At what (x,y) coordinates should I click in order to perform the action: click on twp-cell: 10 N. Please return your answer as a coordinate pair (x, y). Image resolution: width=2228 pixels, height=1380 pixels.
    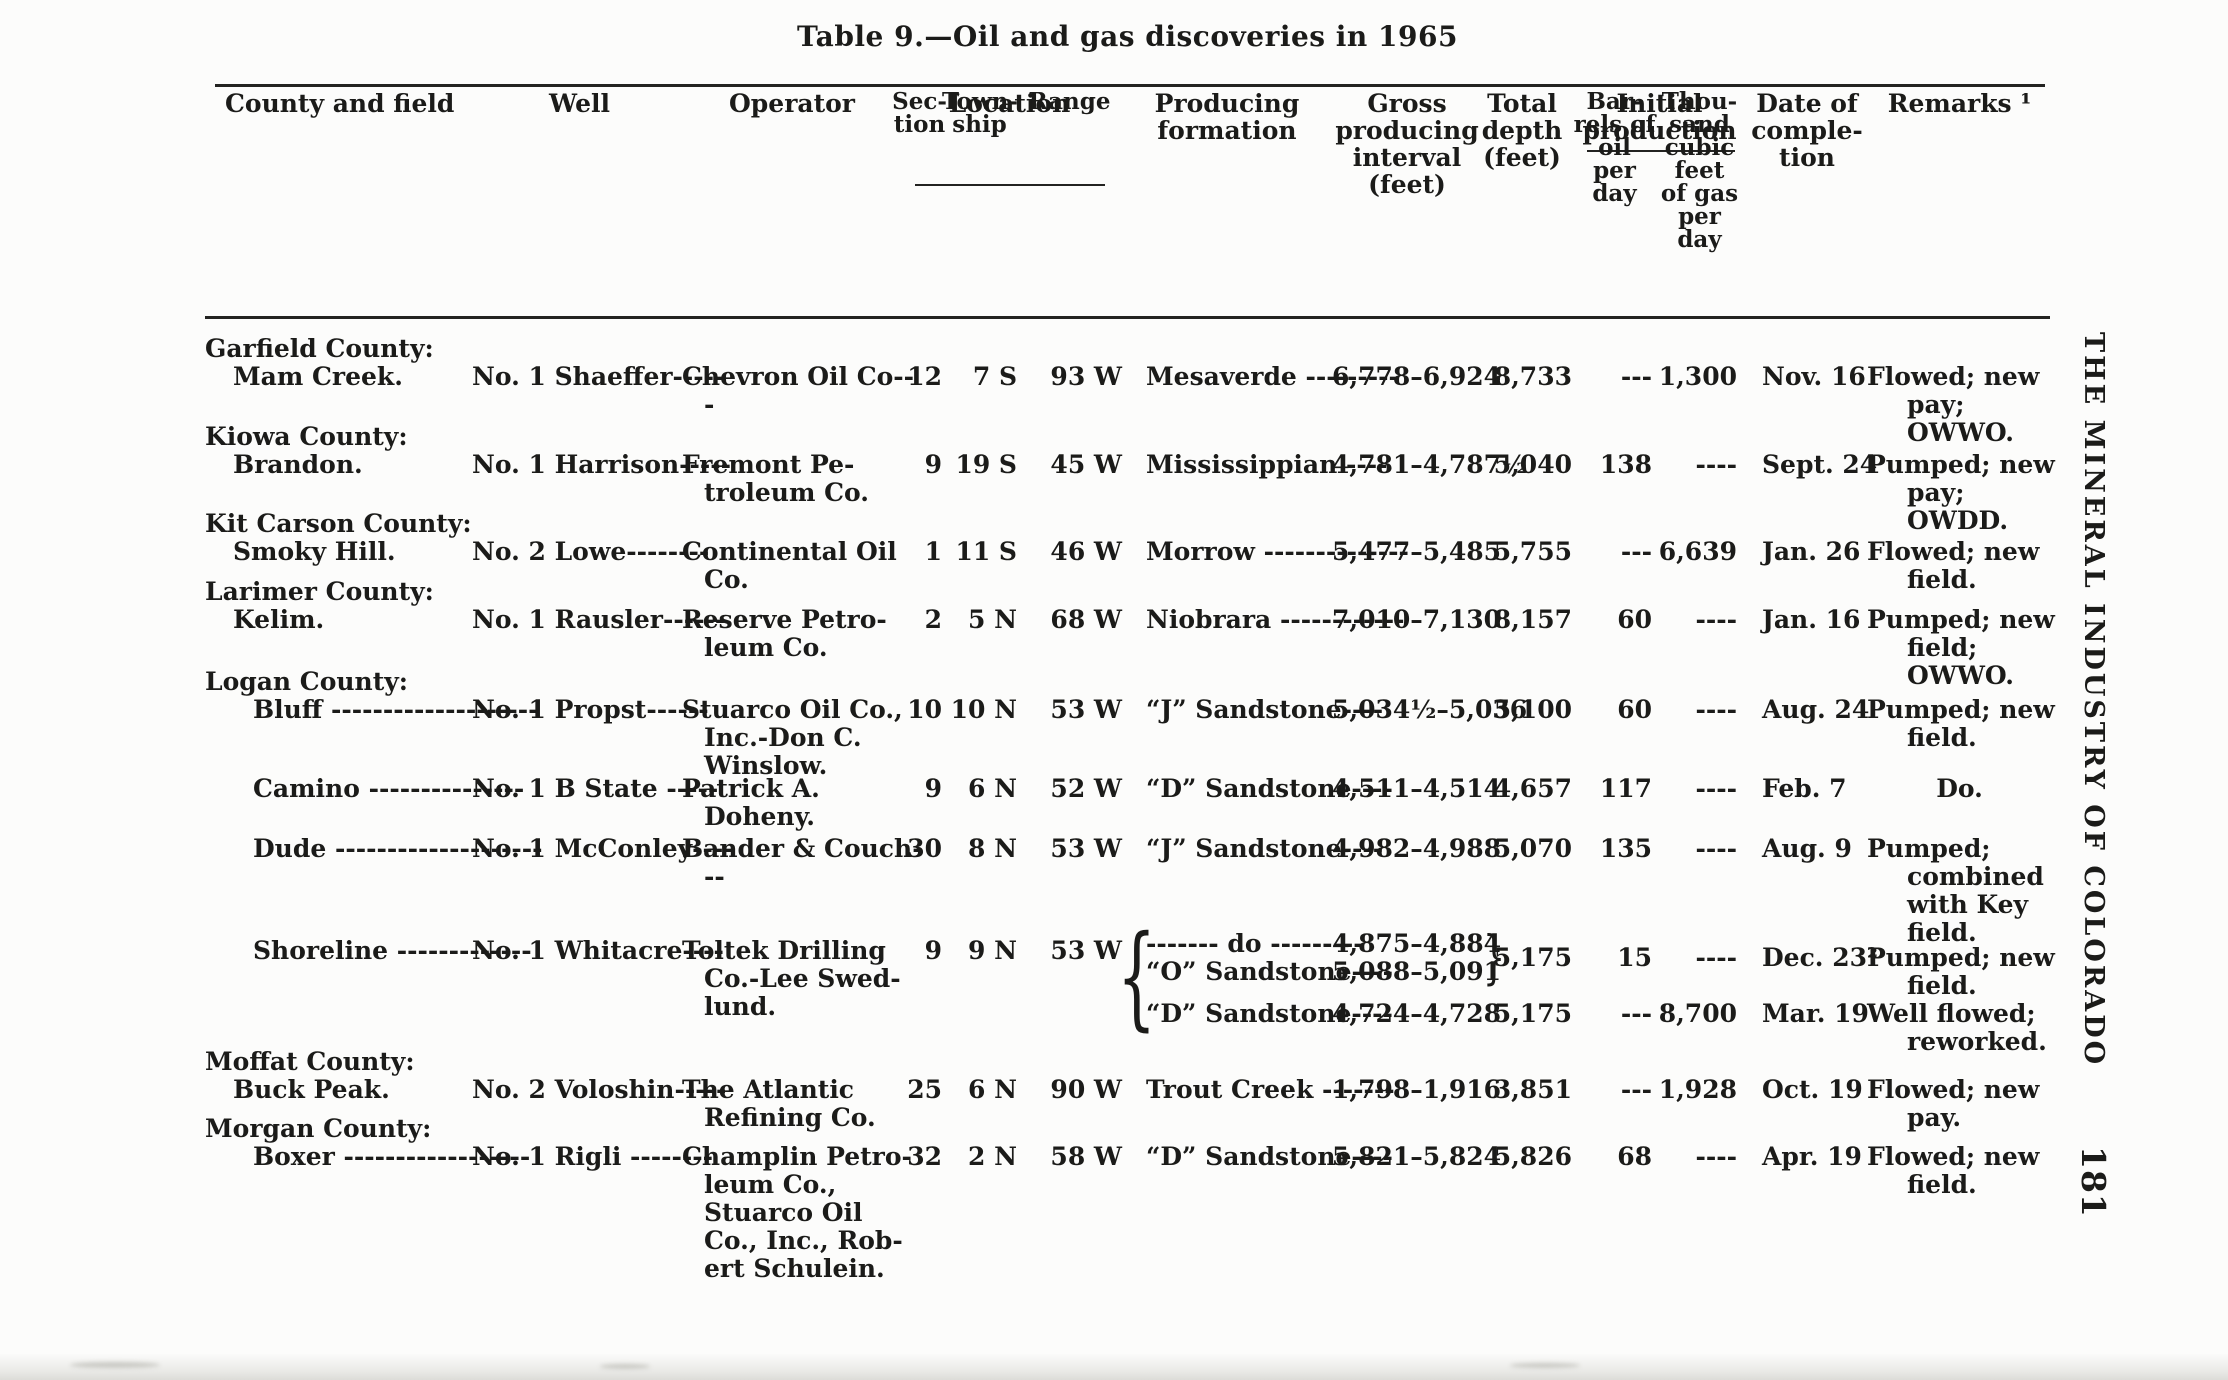
    Looking at the image, I should click on (983, 709).